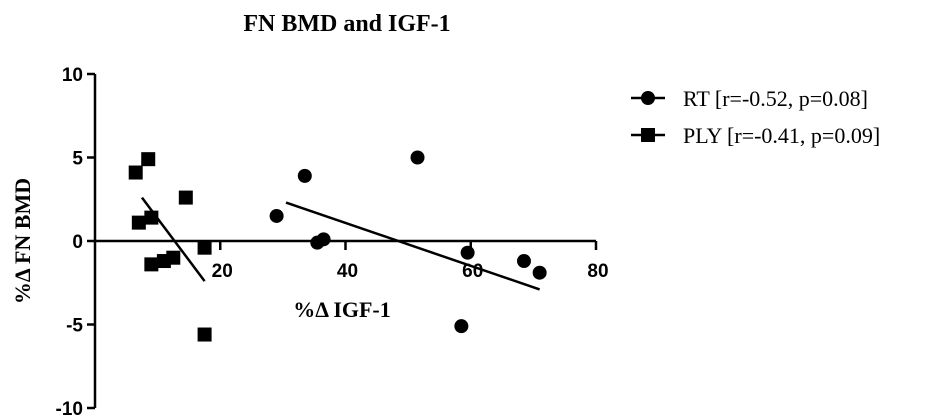  Describe the element at coordinates (342, 309) in the screenshot. I see `x-axis-label: %Δ IGF-1` at that location.